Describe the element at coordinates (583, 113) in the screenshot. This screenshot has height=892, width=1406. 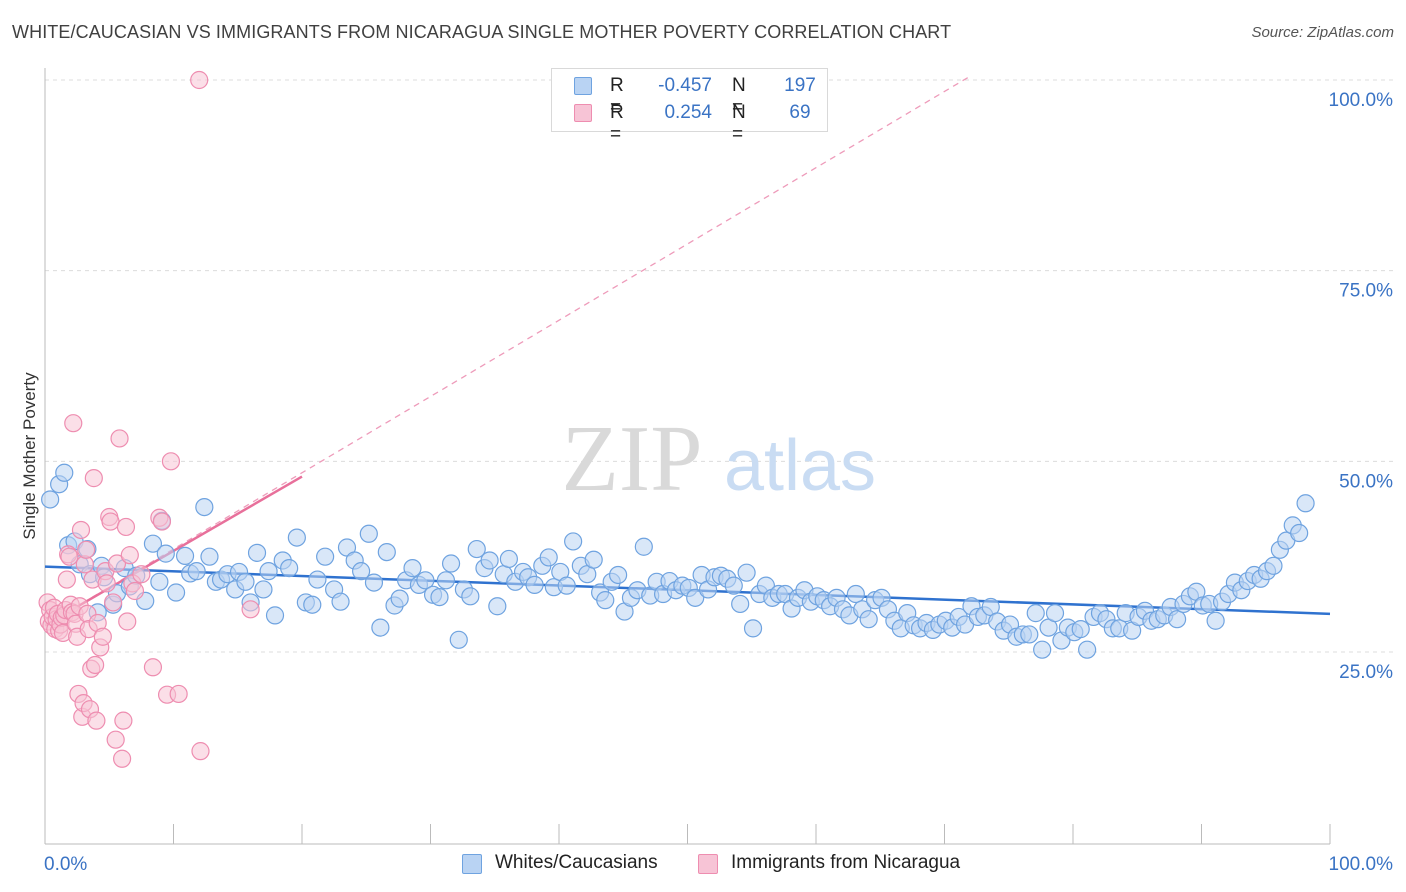
I see `legend-swatch-nicaragua` at that location.